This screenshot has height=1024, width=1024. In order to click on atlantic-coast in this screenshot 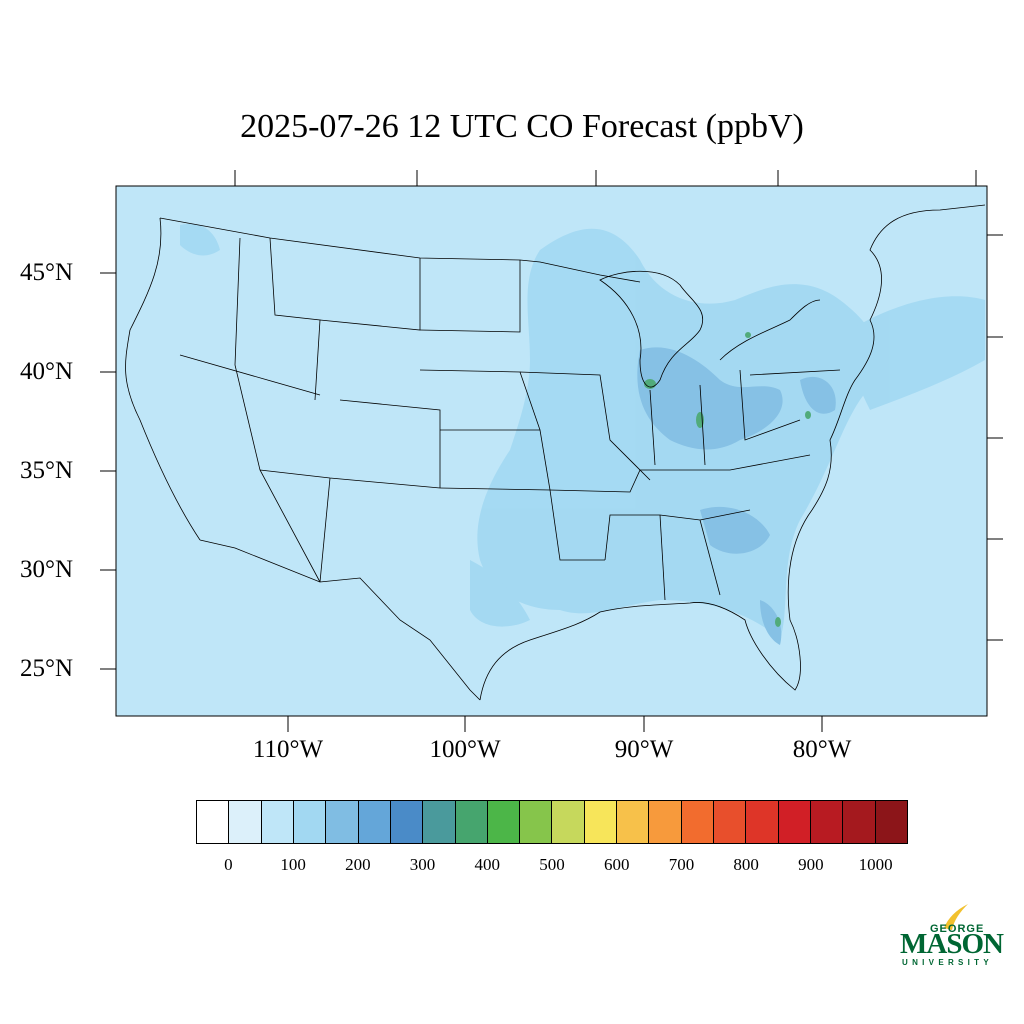, I will do `click(898, 357)`.